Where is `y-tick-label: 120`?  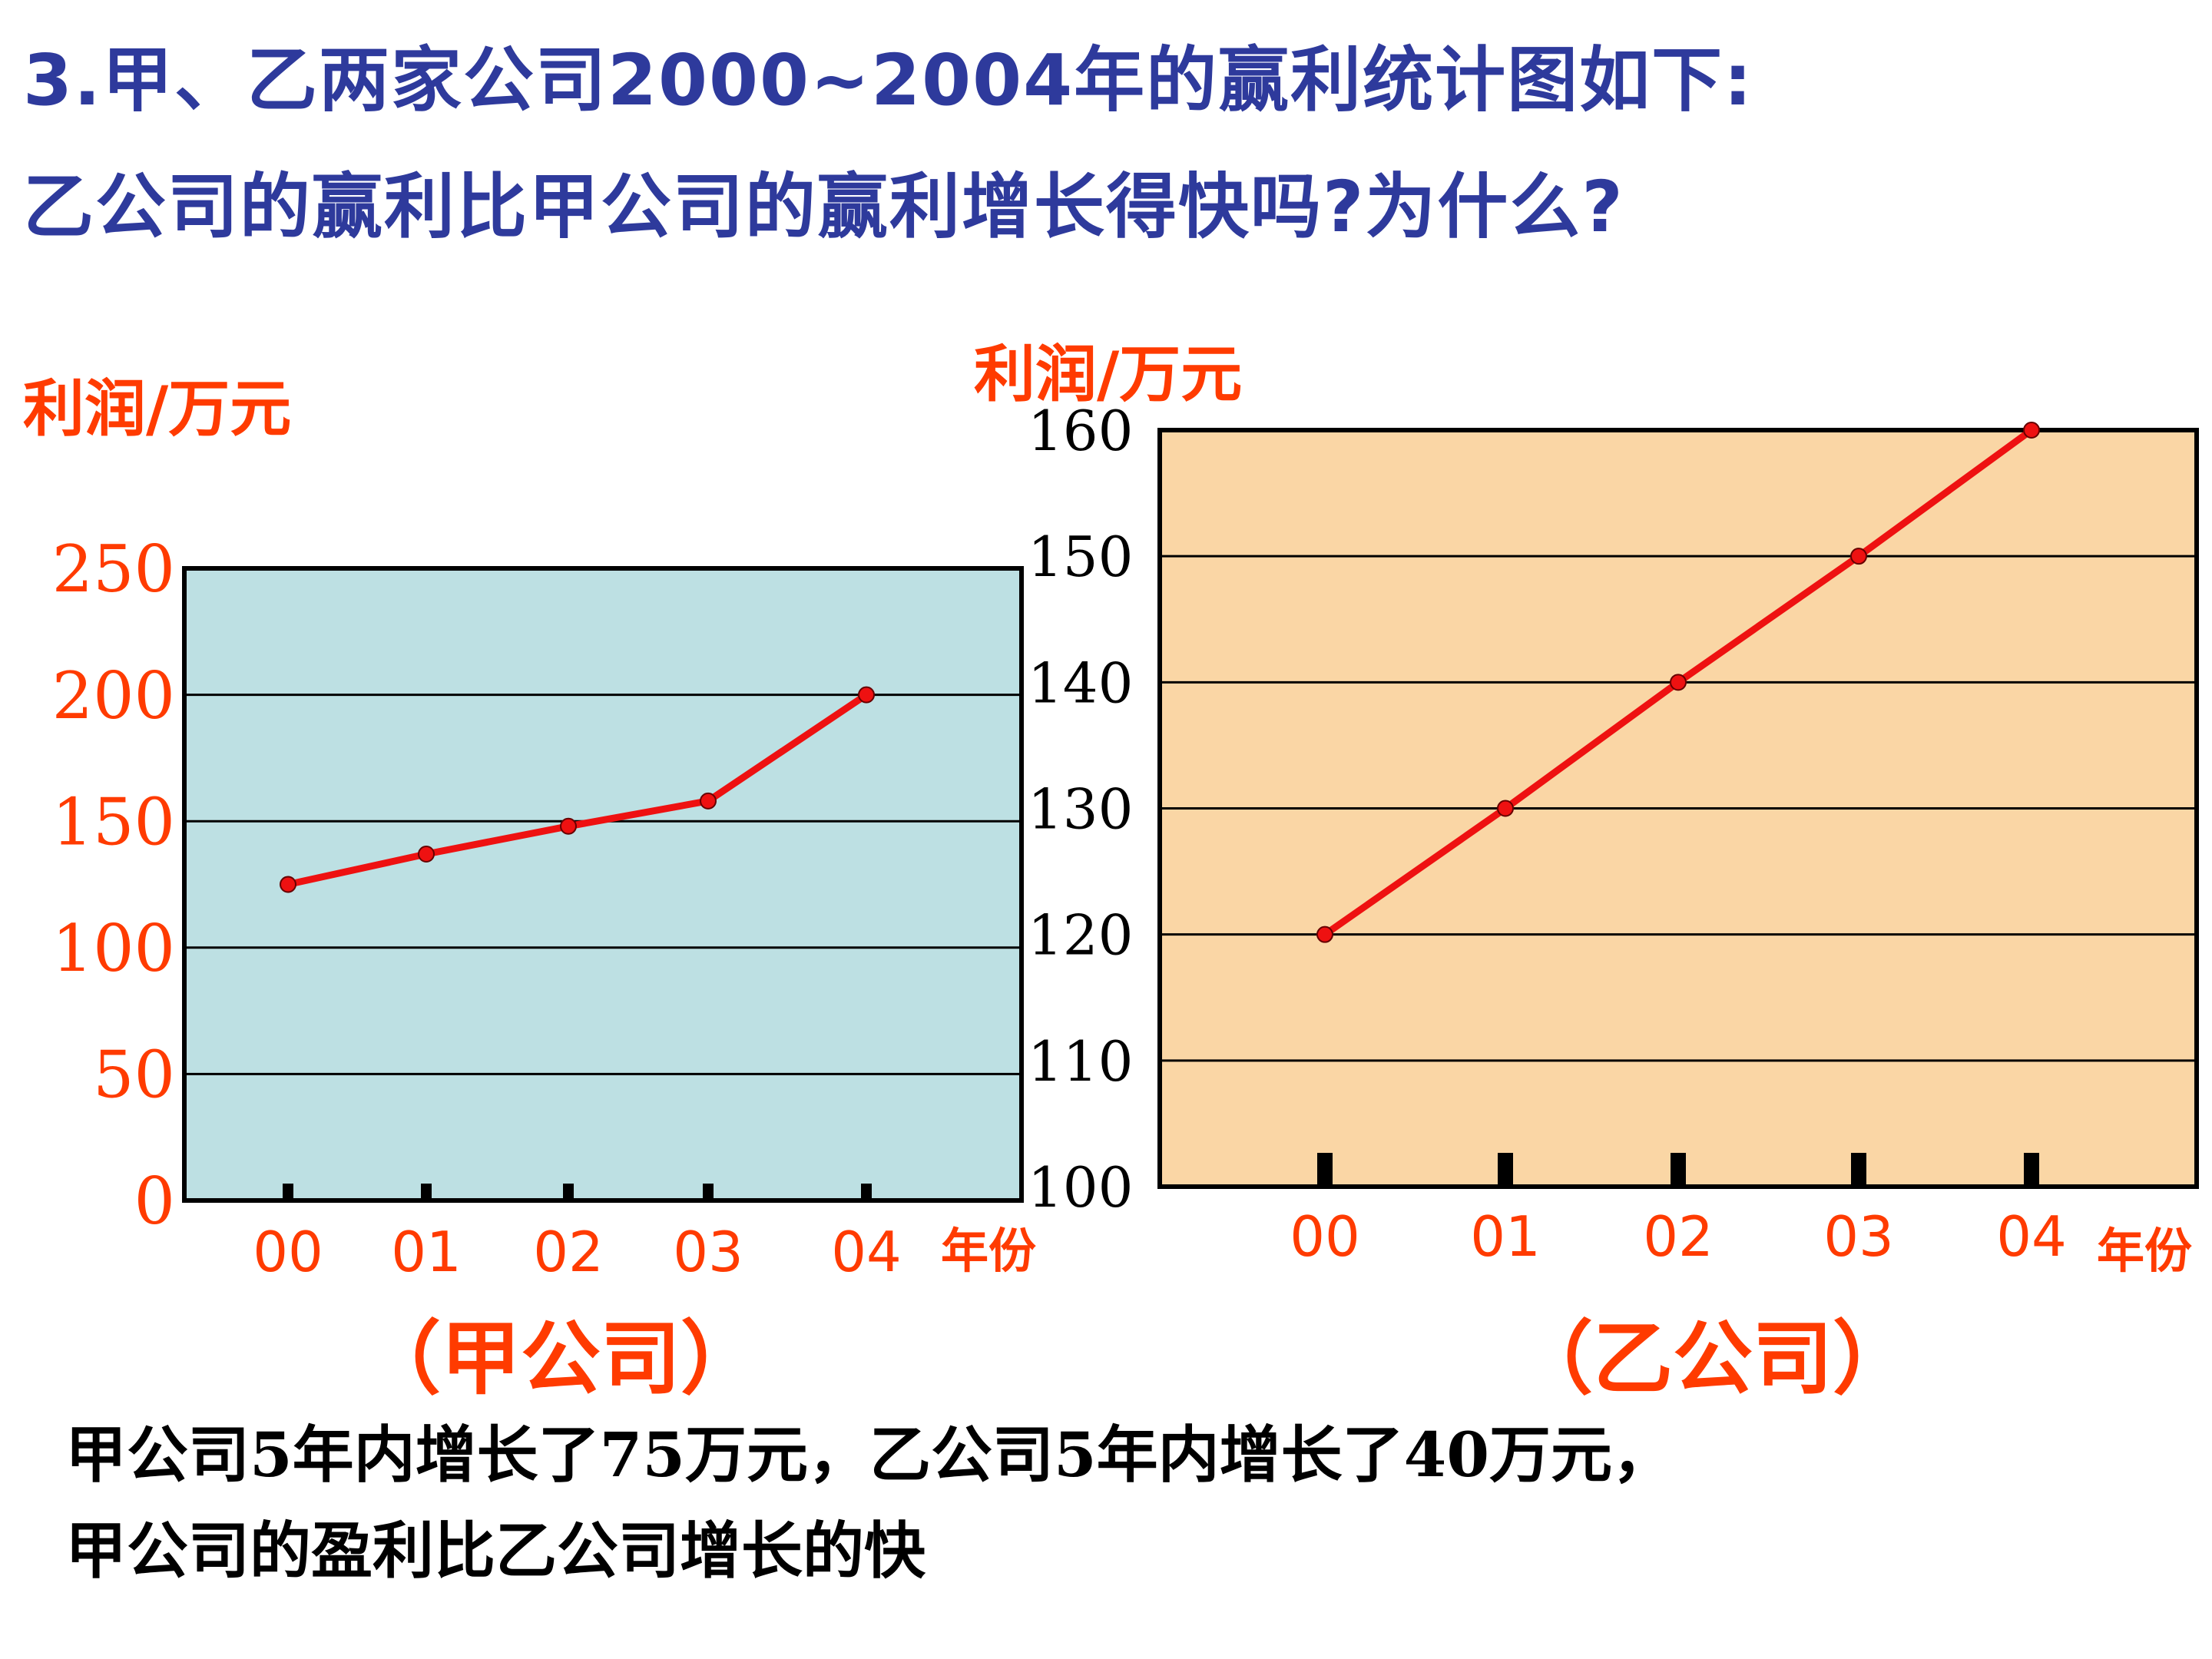
y-tick-label: 120 is located at coordinates (1081, 935).